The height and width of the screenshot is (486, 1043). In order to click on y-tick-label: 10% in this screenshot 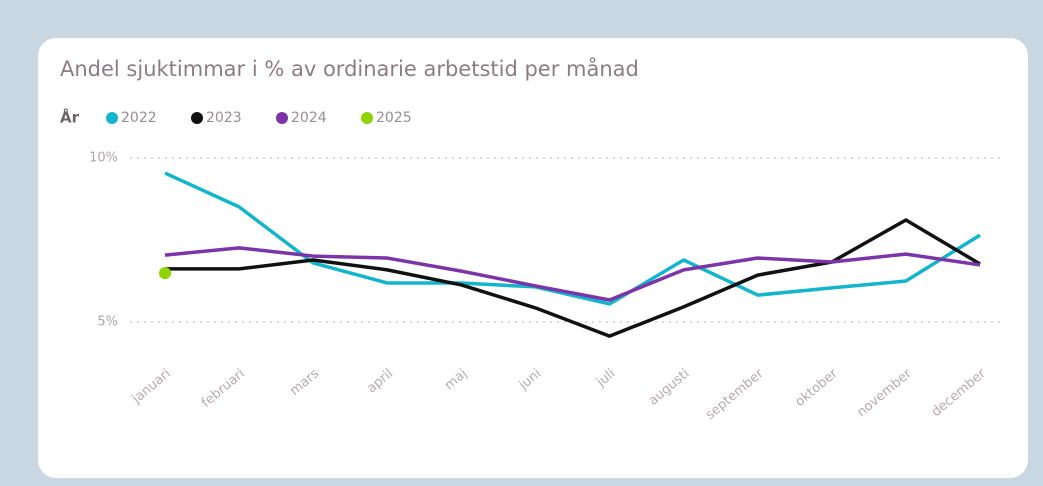, I will do `click(103, 158)`.